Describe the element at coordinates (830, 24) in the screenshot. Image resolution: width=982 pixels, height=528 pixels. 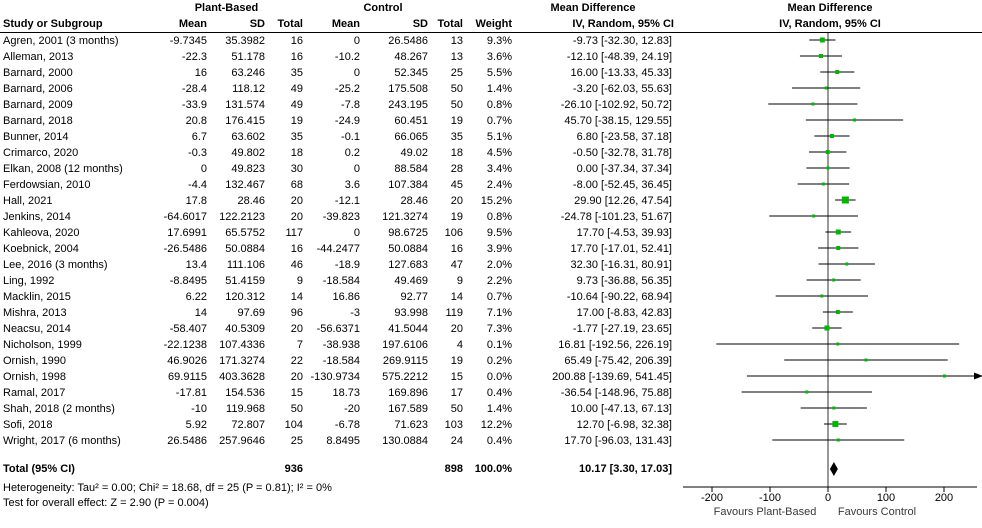
I see `plot-subtitle: IV, Random, 95% CI` at that location.